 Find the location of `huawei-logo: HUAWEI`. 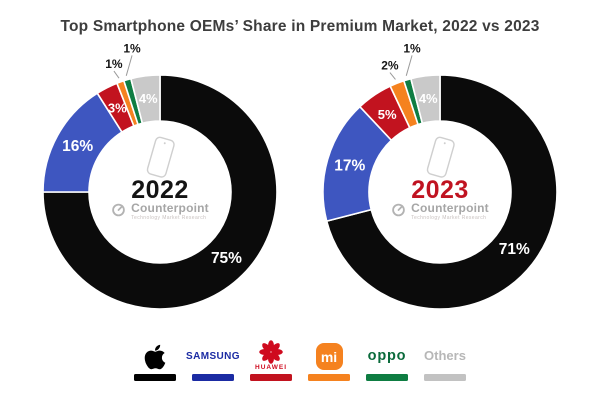

huawei-logo: HUAWEI is located at coordinates (271, 355).